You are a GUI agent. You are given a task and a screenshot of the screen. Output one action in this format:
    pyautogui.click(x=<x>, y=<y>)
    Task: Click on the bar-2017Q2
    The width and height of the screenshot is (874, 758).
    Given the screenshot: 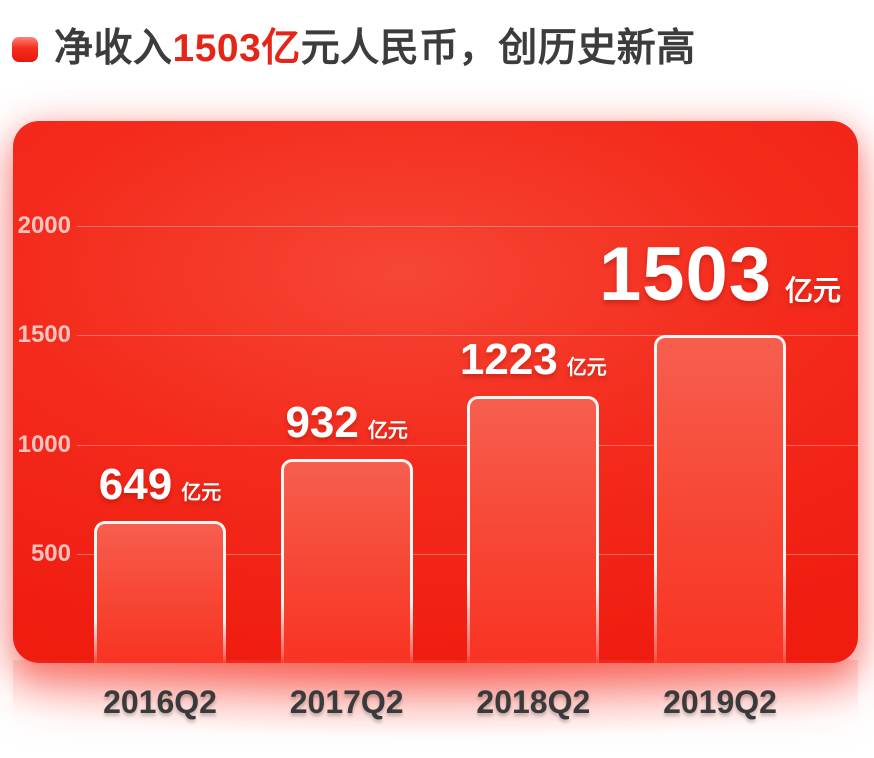 What is the action you would take?
    pyautogui.click(x=346, y=561)
    